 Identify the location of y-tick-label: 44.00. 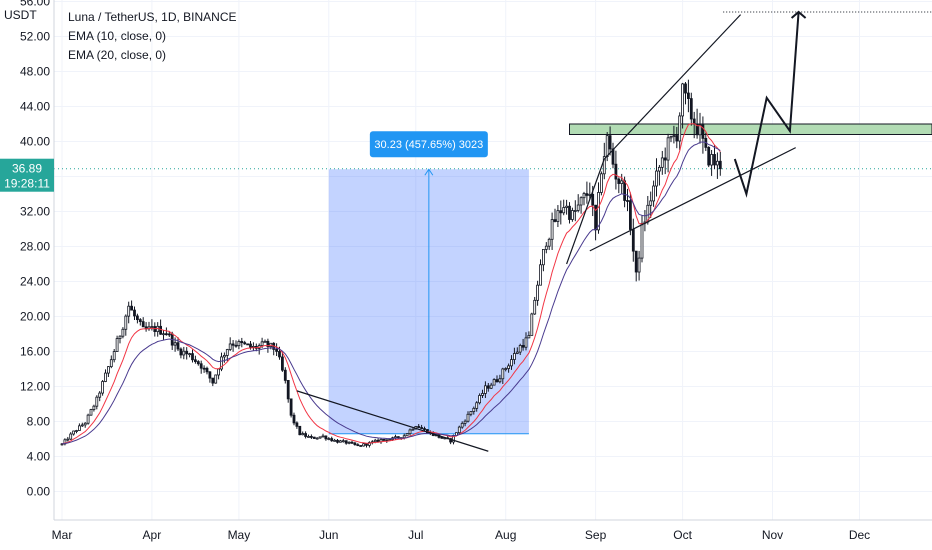
(35, 107).